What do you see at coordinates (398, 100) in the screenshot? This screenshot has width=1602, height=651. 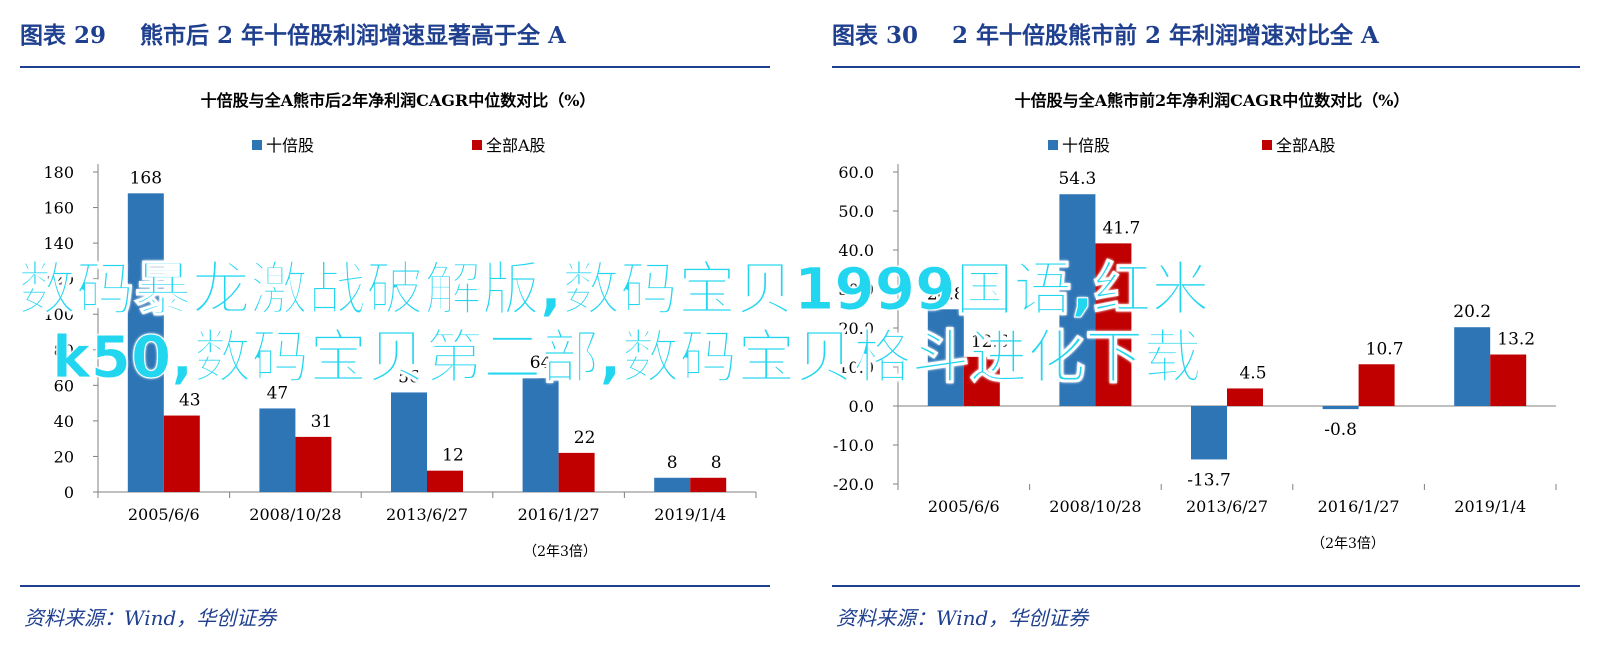 I see `chart-title: 十倍股与全A熊市后2年净利润CAGR中位数对比（%）` at bounding box center [398, 100].